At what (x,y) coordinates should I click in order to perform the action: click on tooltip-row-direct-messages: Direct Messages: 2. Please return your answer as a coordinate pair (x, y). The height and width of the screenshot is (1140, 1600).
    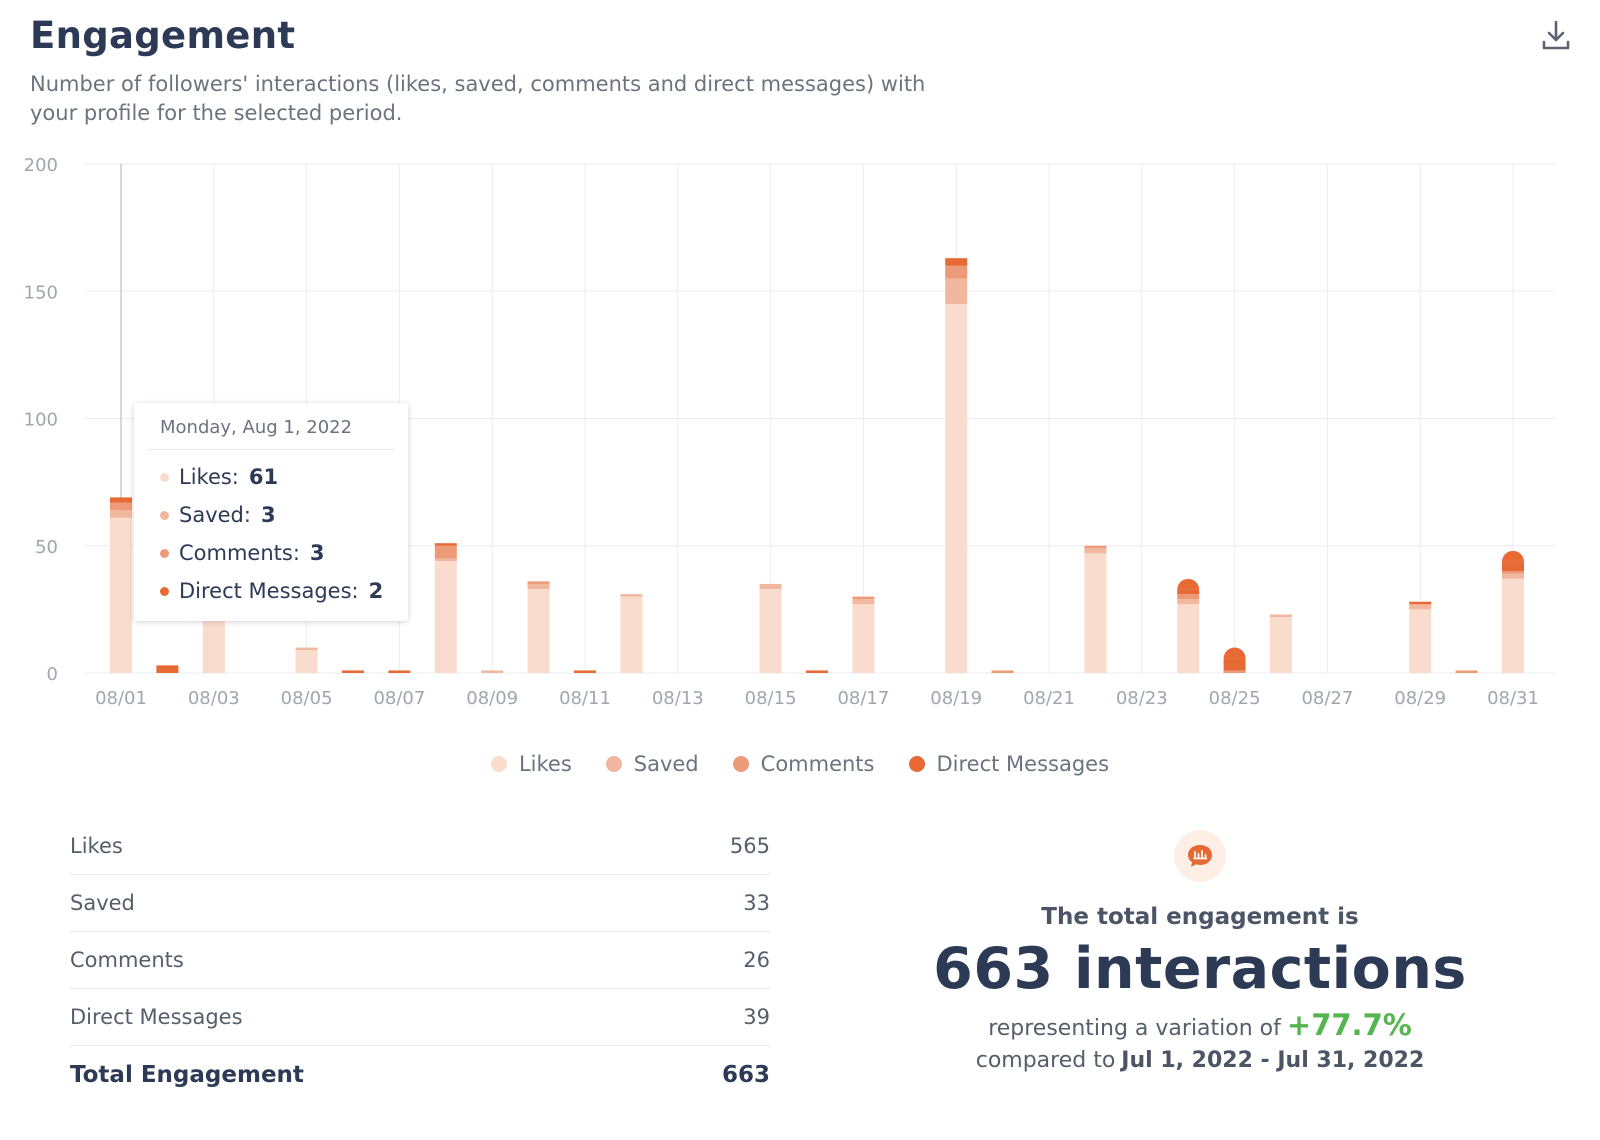
    Looking at the image, I should click on (271, 591).